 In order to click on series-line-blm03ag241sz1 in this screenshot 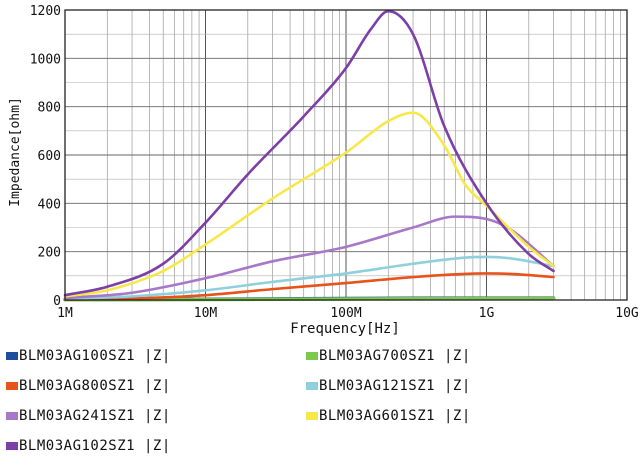, I will do `click(309, 257)`.